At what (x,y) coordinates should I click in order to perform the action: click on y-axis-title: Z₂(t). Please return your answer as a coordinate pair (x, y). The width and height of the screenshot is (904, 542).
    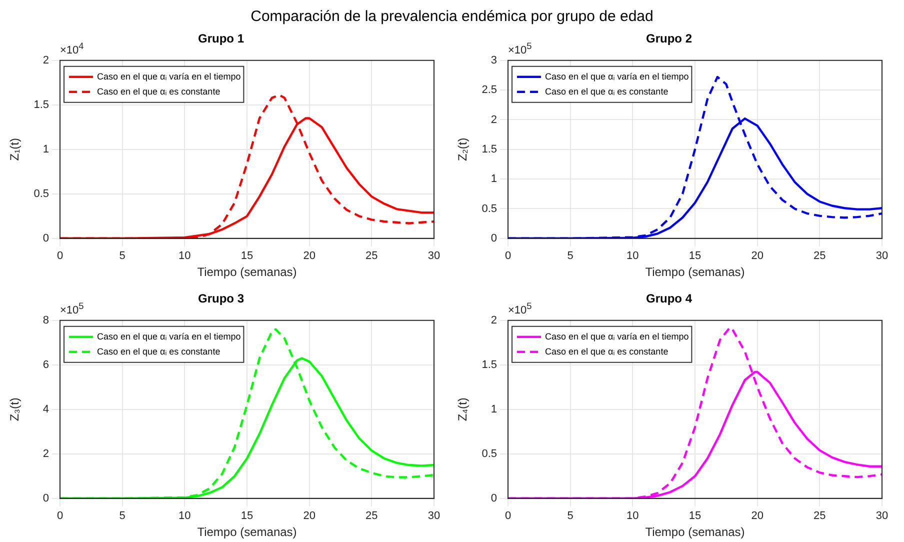
    Looking at the image, I should click on (463, 150).